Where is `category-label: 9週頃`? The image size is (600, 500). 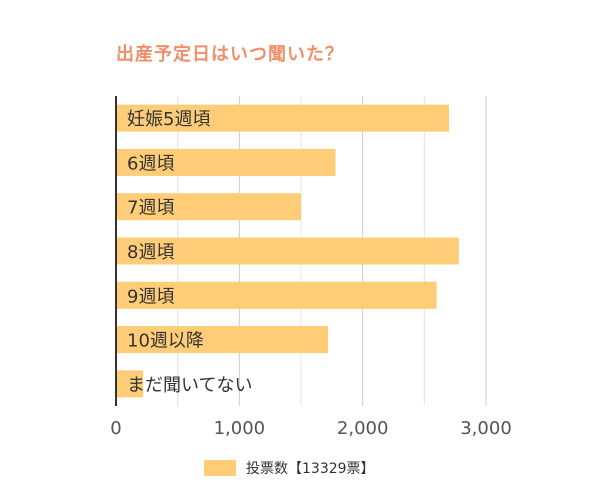
category-label: 9週頃 is located at coordinates (150, 296).